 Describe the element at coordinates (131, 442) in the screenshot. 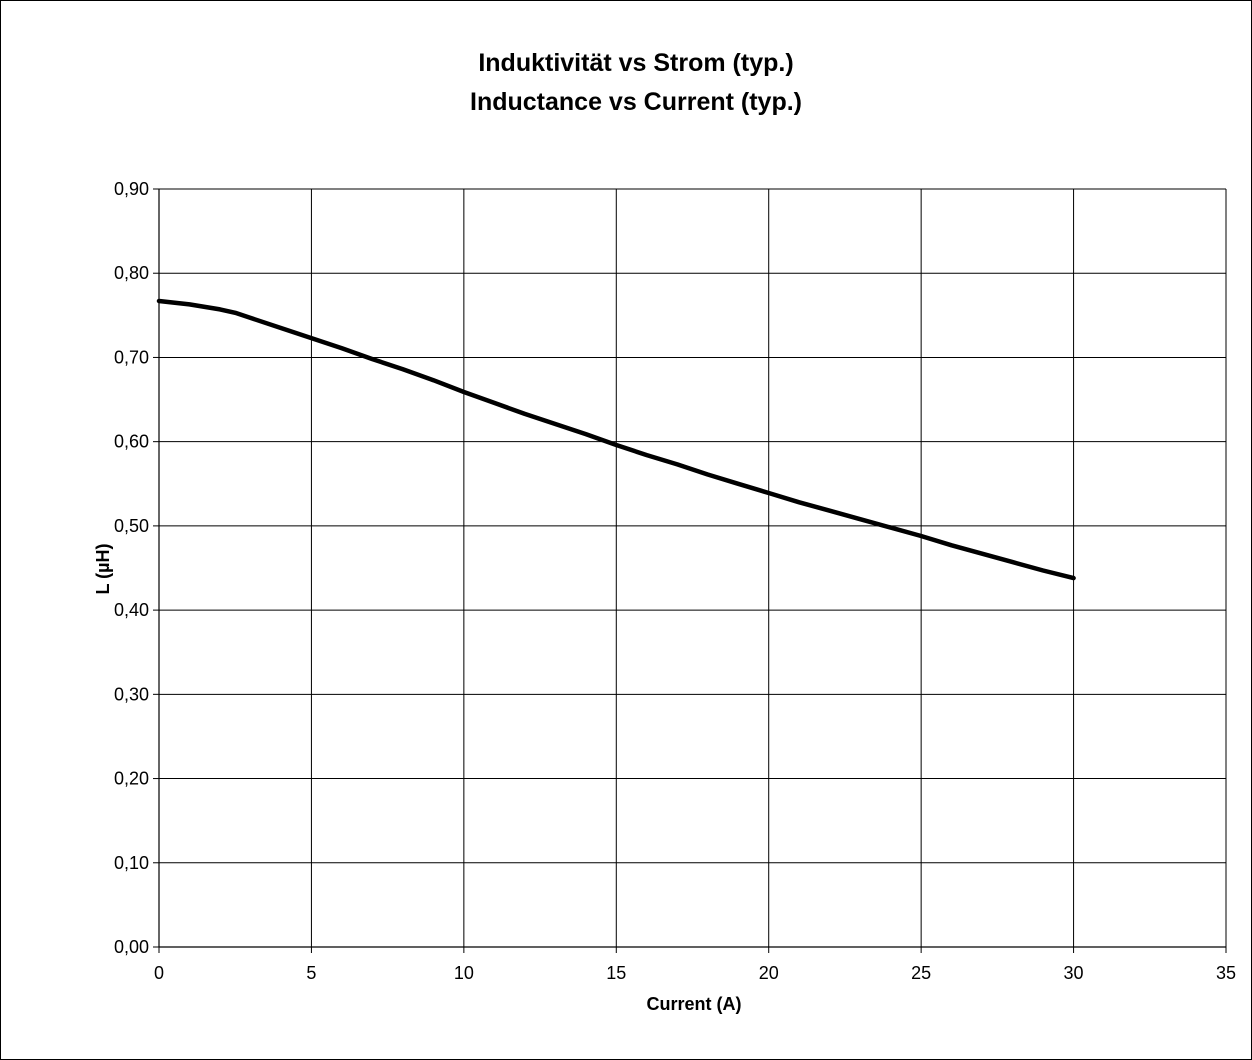

I see `y-tick-label: 0,60` at that location.